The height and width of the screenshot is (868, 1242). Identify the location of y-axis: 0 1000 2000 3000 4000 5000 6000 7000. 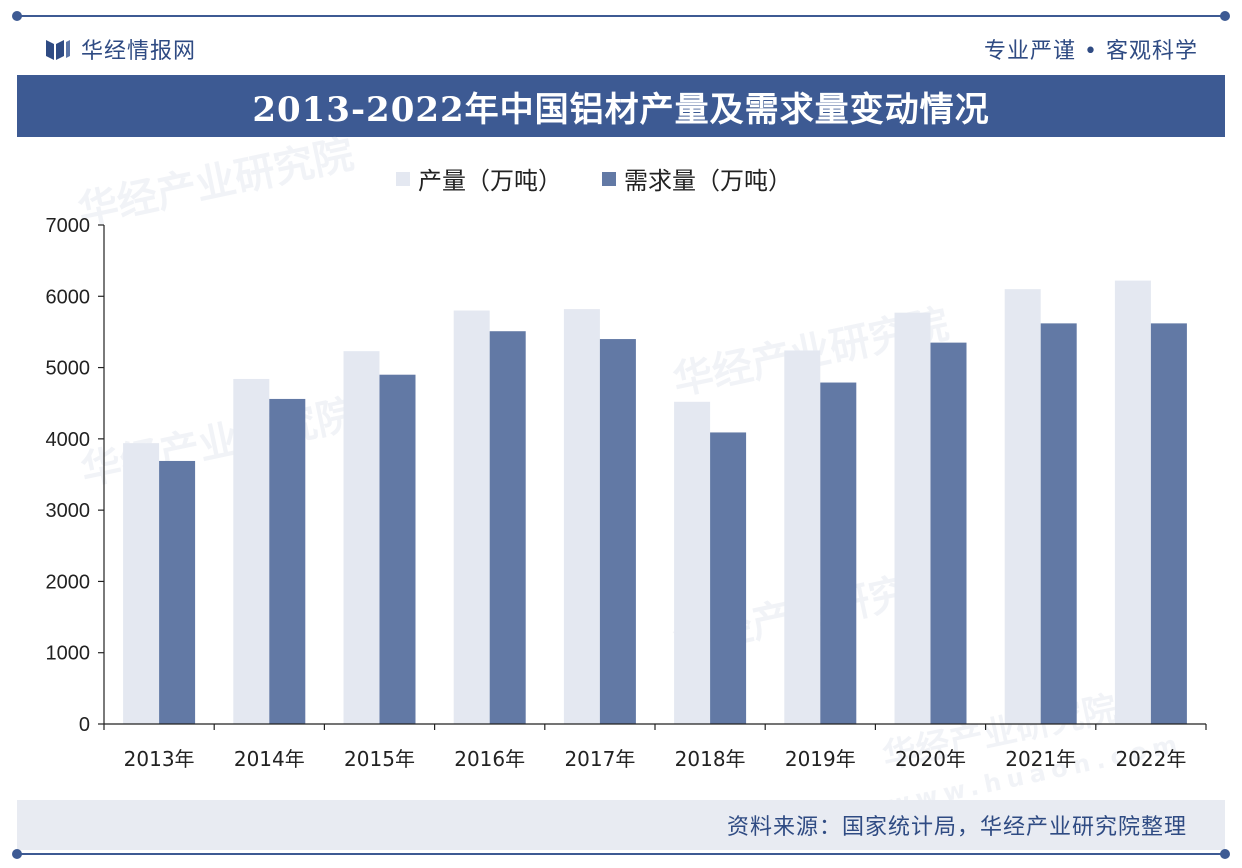
(75, 475).